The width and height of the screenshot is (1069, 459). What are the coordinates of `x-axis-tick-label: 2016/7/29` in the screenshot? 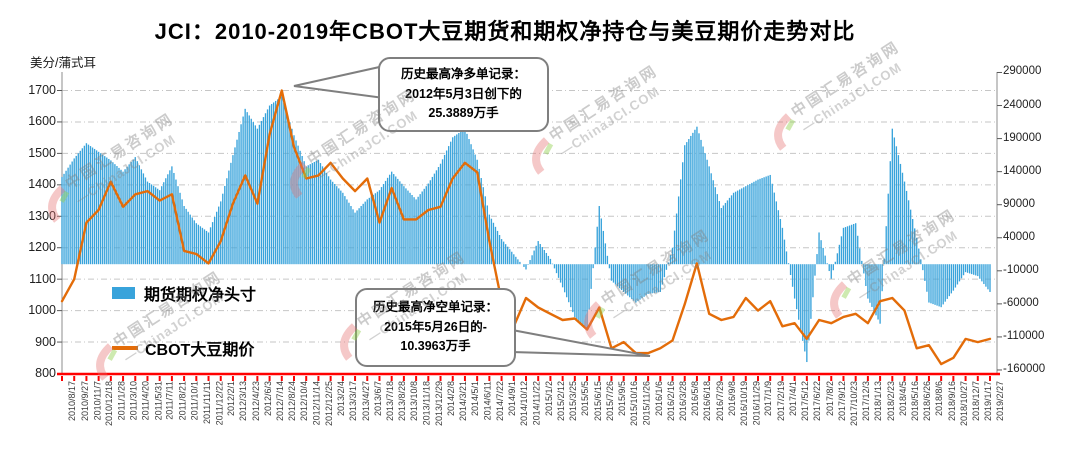 It's located at (719, 401).